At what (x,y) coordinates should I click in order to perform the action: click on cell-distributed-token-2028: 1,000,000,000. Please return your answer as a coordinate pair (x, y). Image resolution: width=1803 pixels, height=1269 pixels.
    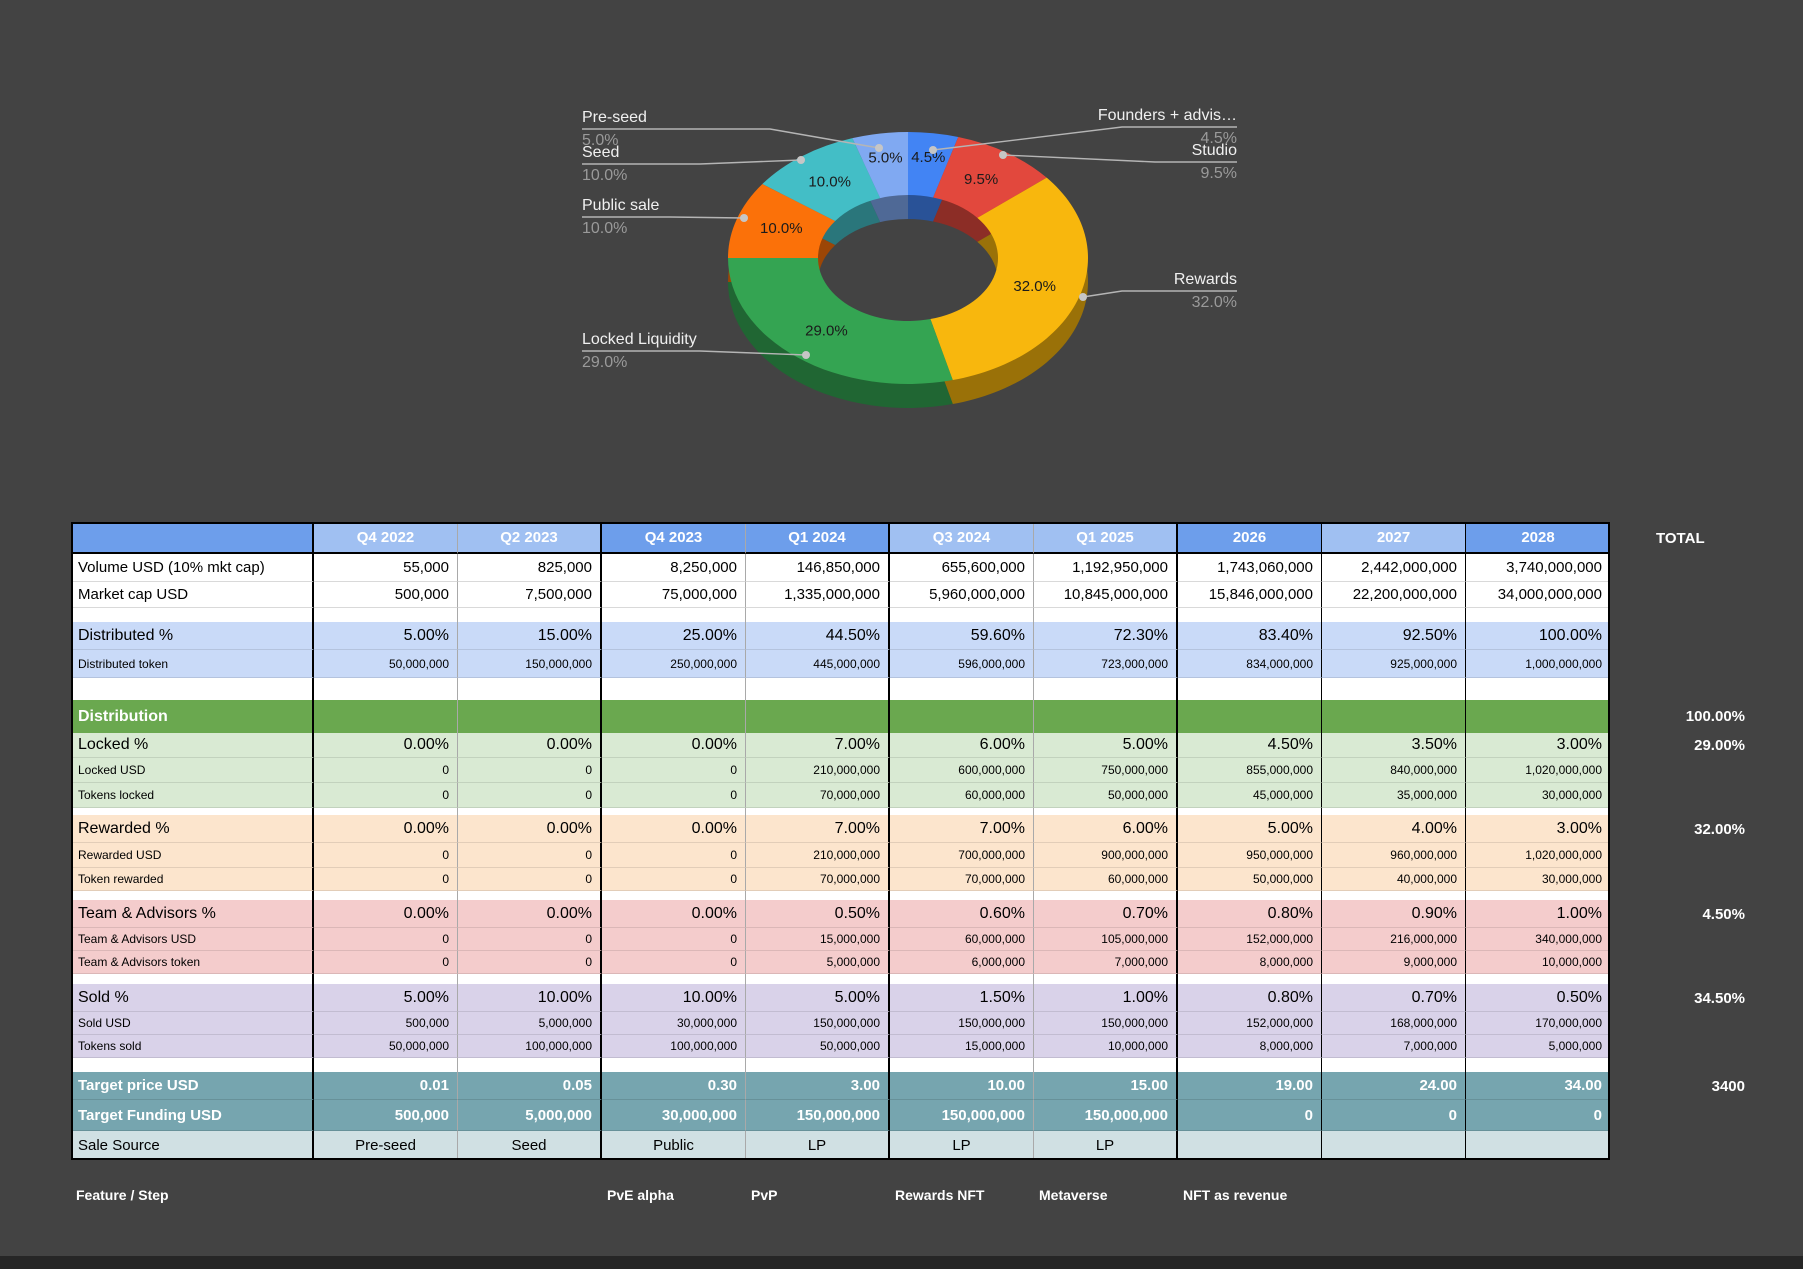
    Looking at the image, I should click on (1538, 664).